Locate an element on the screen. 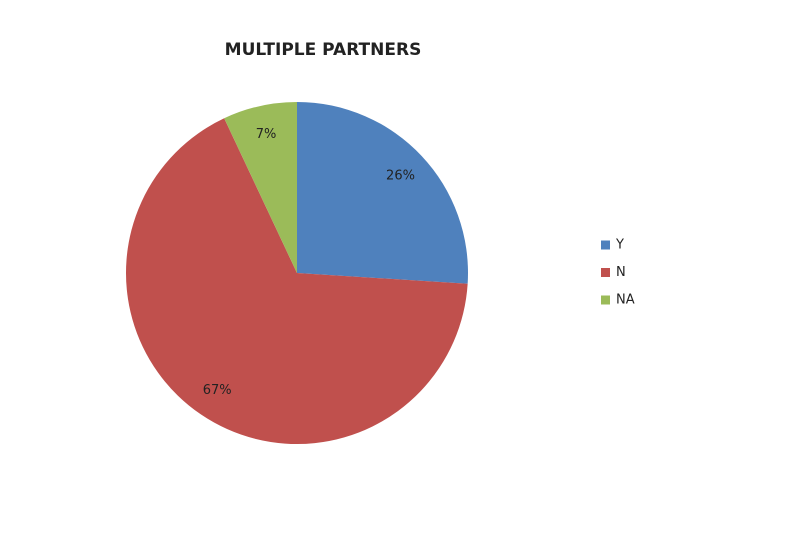 The width and height of the screenshot is (810, 540). legend-label: NA is located at coordinates (625, 300).